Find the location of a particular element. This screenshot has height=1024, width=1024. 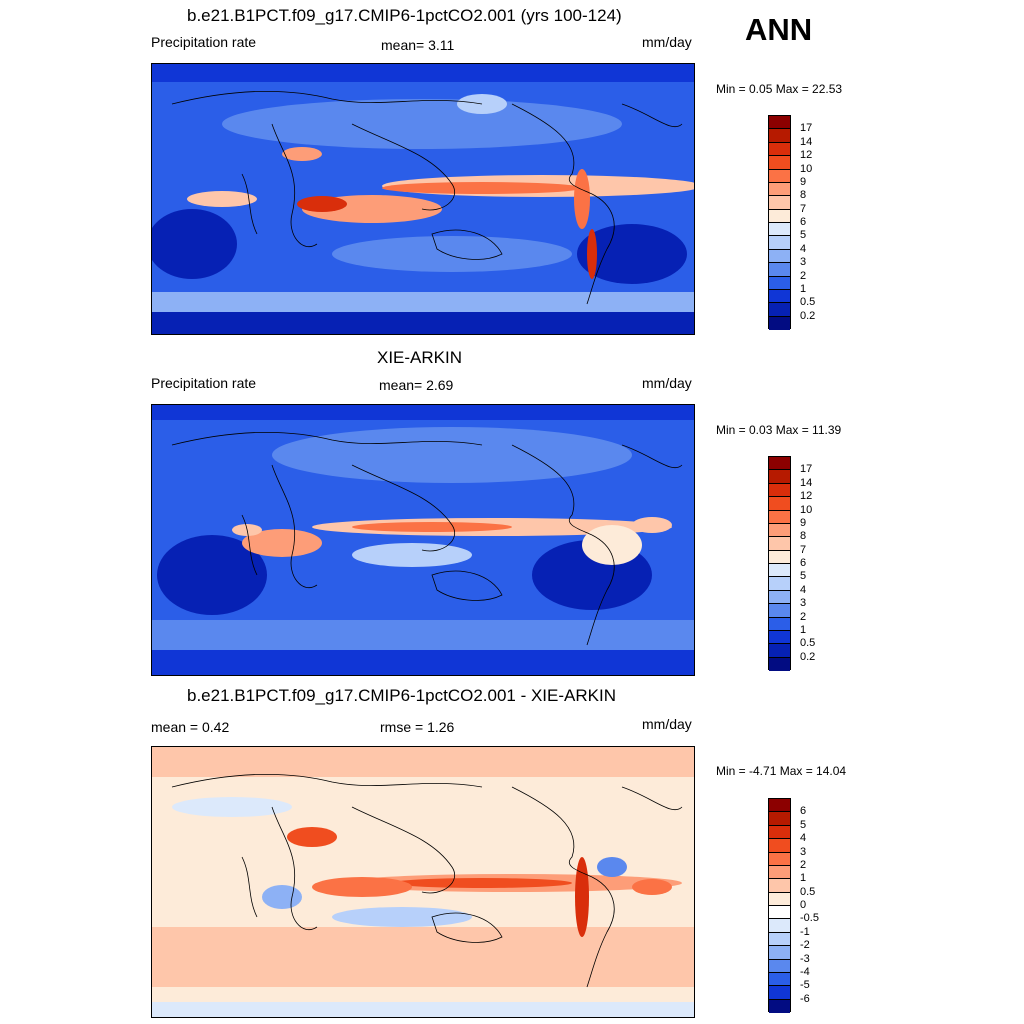

panel-1-colorbar is located at coordinates (779, 222).